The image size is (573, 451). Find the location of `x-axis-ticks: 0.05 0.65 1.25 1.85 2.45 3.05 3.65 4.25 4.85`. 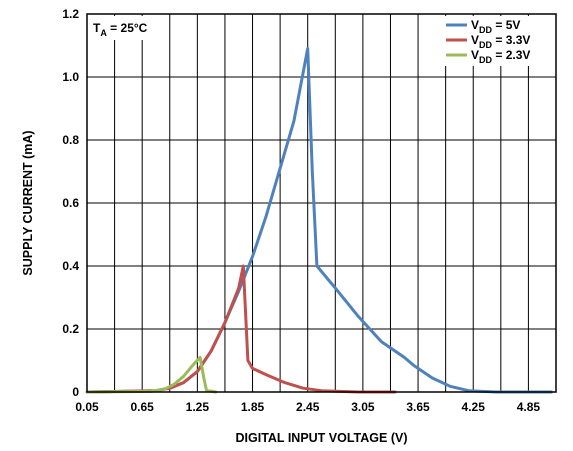

x-axis-ticks: 0.05 0.65 1.25 1.85 2.45 3.05 3.65 4.25 4.85 is located at coordinates (307, 407).